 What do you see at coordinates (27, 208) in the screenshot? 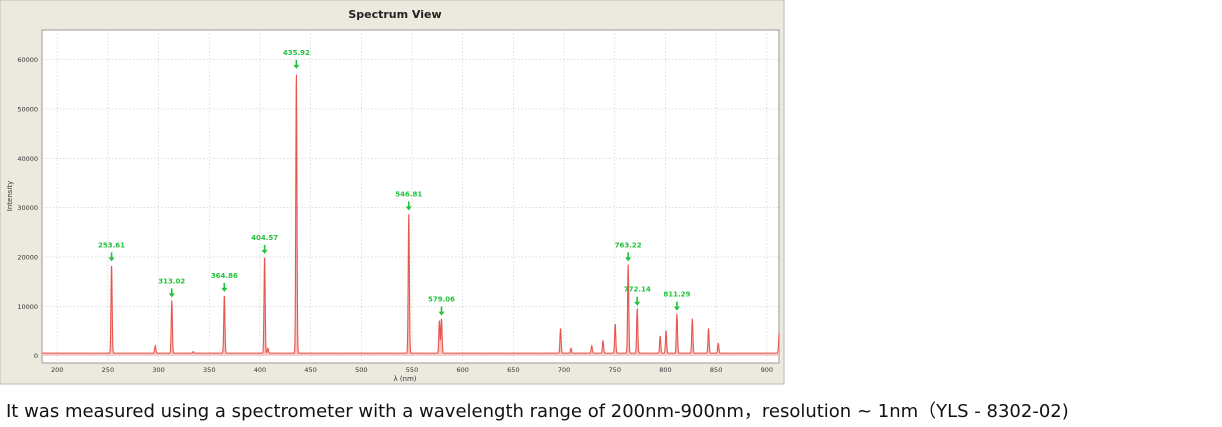
I see `y-tick-label: 30000` at bounding box center [27, 208].